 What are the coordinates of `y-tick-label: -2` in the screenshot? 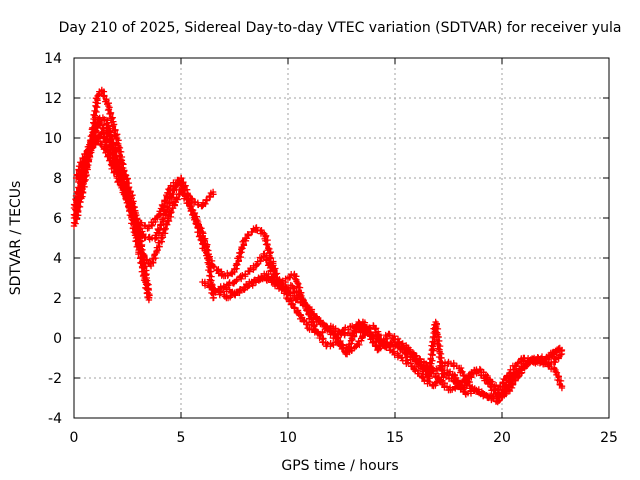 It's located at (55, 379).